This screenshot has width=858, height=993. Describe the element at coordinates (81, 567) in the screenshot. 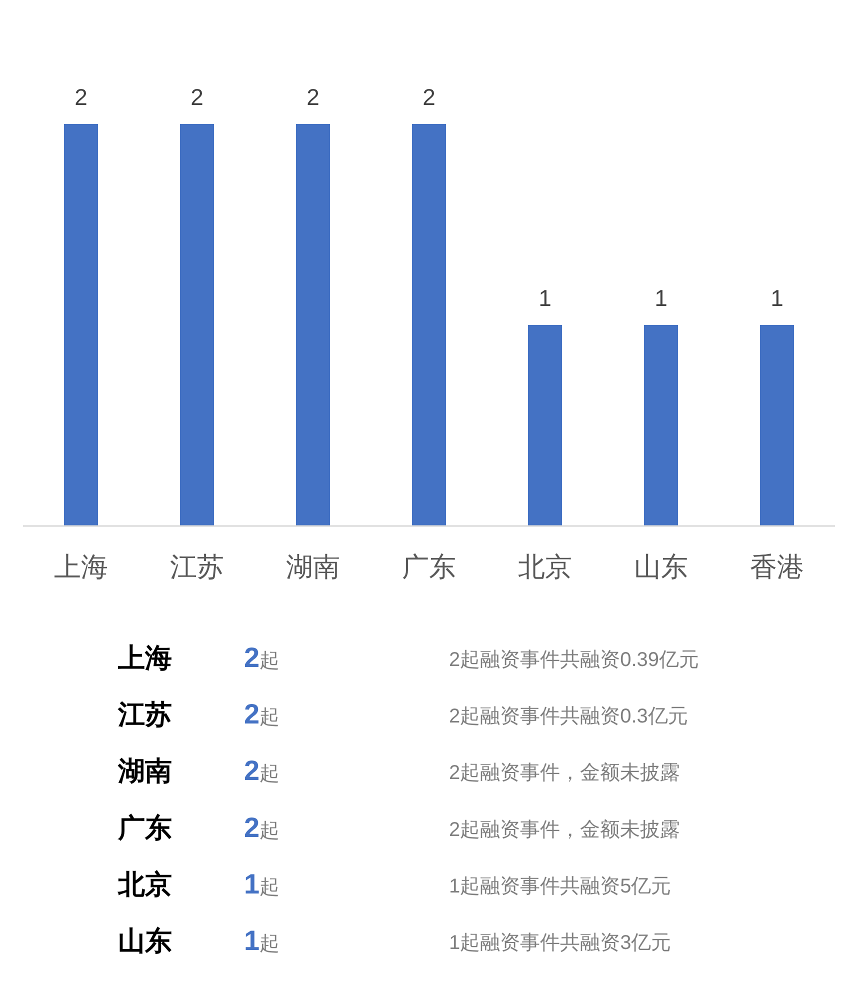

I see `x-tick-label: 上海` at that location.